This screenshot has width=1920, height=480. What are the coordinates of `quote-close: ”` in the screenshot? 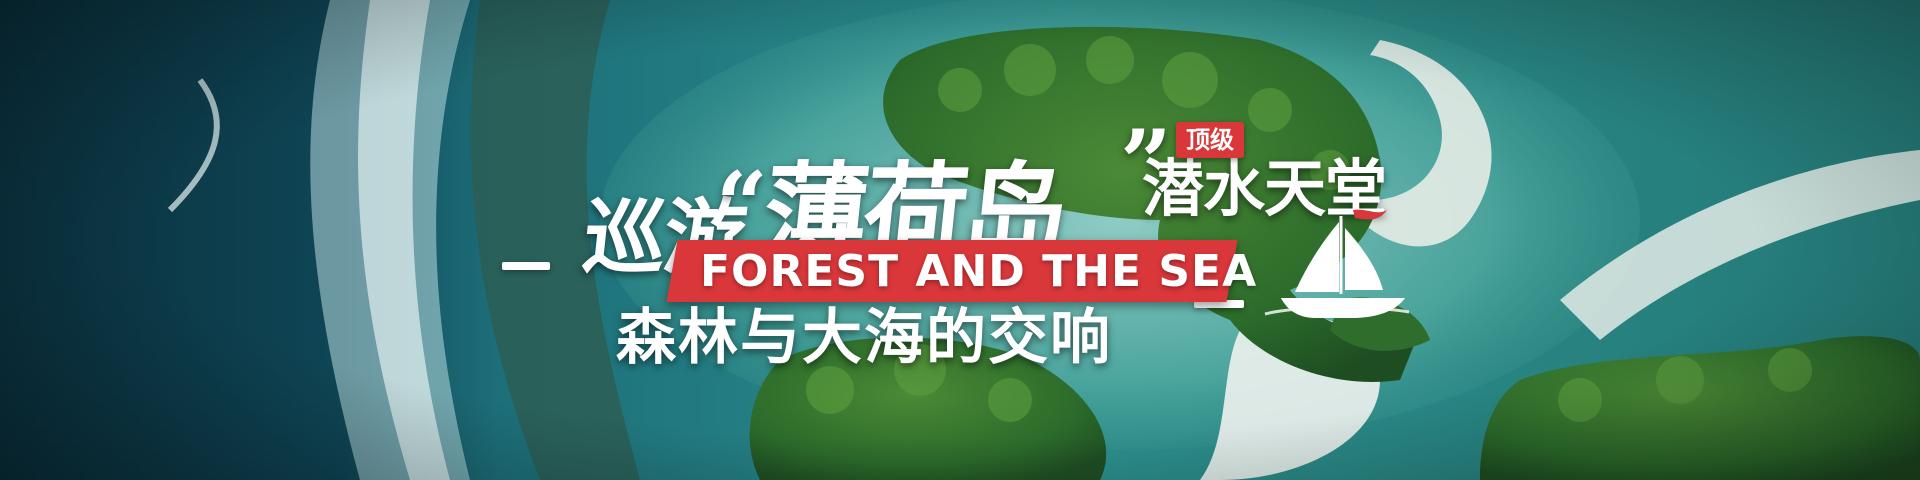 It's located at (1146, 163).